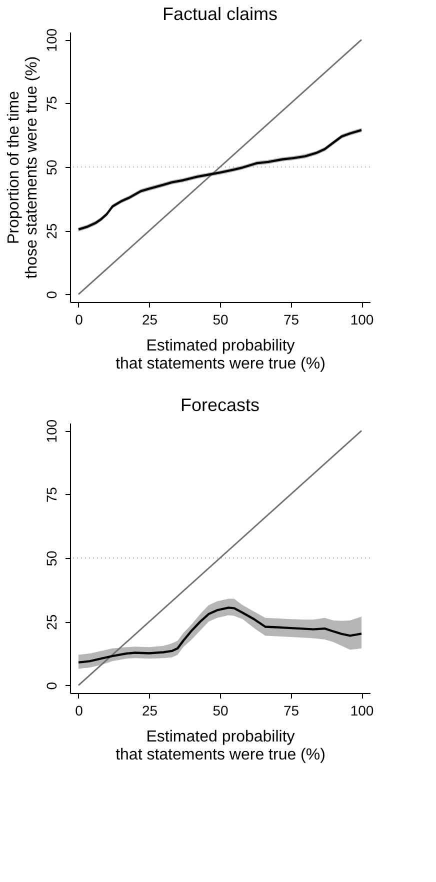  I want to click on chart-title: Factual claims, so click(220, 14).